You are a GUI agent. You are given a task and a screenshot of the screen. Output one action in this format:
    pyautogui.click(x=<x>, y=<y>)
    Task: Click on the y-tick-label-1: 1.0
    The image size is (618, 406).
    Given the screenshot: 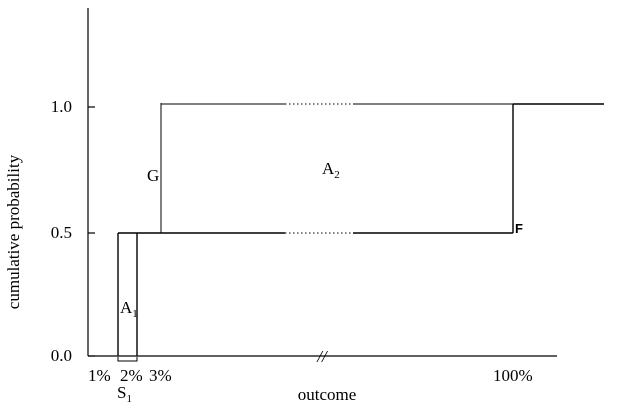 What is the action you would take?
    pyautogui.click(x=61, y=106)
    